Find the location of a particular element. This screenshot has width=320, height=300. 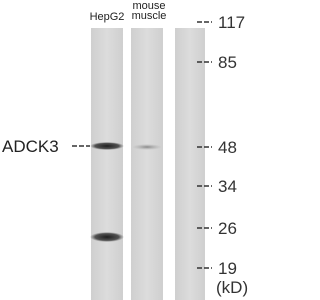

marker-label: 48 is located at coordinates (227, 147).